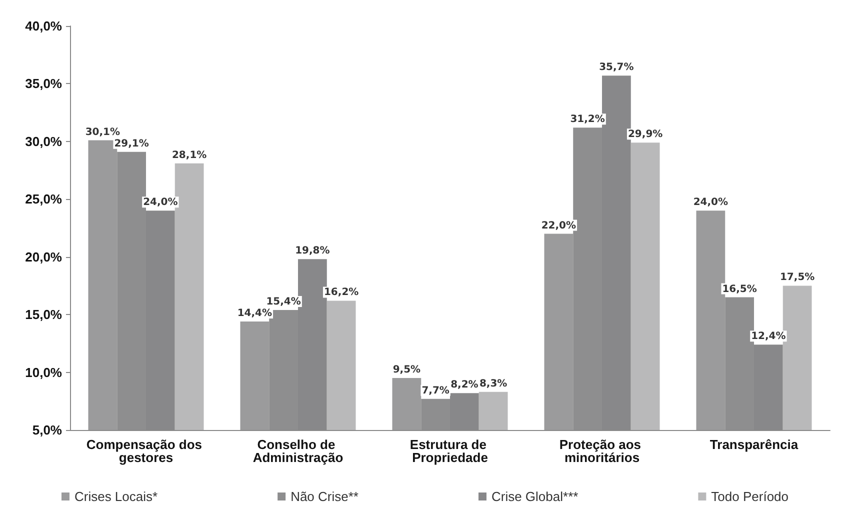 The height and width of the screenshot is (518, 850). What do you see at coordinates (43, 256) in the screenshot?
I see `y-tick-label: 20,0%` at bounding box center [43, 256].